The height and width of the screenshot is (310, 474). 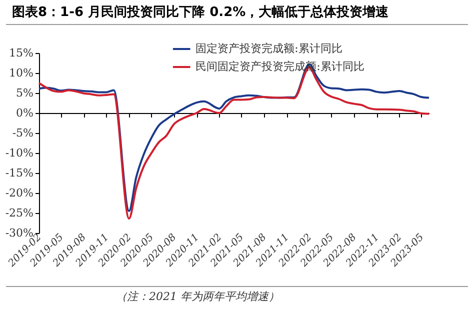 What do you see at coordinates (19, 153) in the screenshot?
I see `y-tick-label: -10%` at bounding box center [19, 153].